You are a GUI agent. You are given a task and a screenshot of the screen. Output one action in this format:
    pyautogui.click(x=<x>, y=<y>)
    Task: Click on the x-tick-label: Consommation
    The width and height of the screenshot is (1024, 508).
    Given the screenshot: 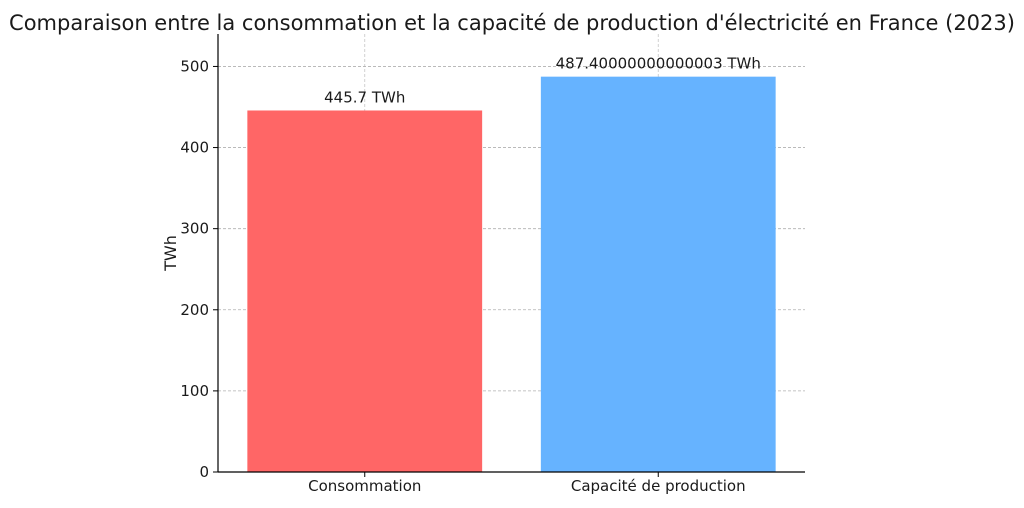 What is the action you would take?
    pyautogui.click(x=364, y=486)
    